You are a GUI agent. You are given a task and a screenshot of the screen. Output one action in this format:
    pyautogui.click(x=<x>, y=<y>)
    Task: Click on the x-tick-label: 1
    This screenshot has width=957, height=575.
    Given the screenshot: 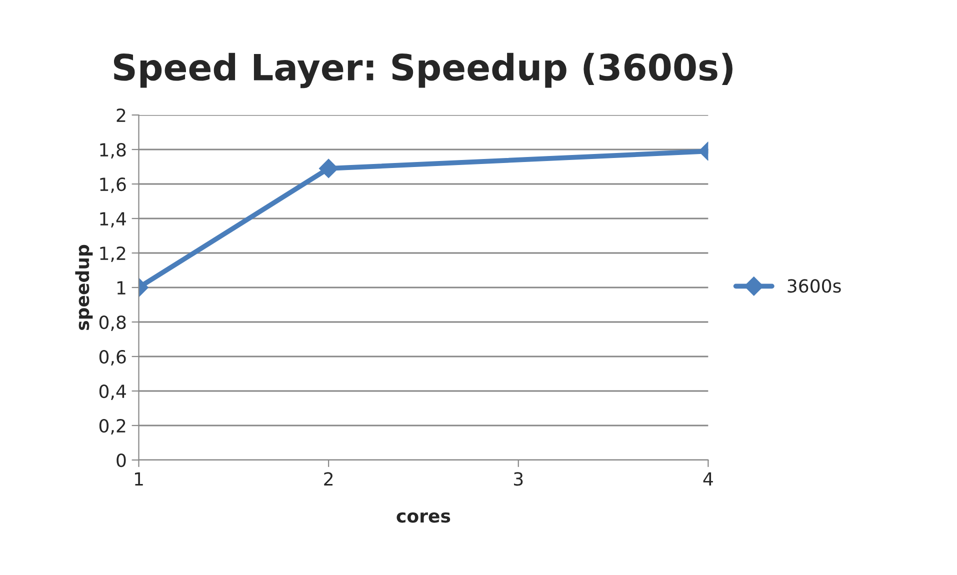 What is the action you would take?
    pyautogui.click(x=139, y=479)
    